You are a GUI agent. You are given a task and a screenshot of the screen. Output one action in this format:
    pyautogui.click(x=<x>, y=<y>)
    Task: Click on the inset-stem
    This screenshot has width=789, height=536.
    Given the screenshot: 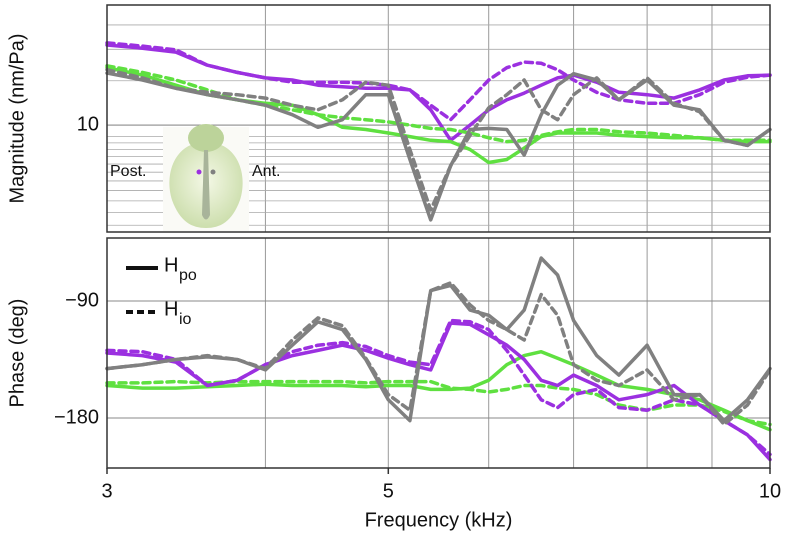 What is the action you would take?
    pyautogui.click(x=206, y=185)
    